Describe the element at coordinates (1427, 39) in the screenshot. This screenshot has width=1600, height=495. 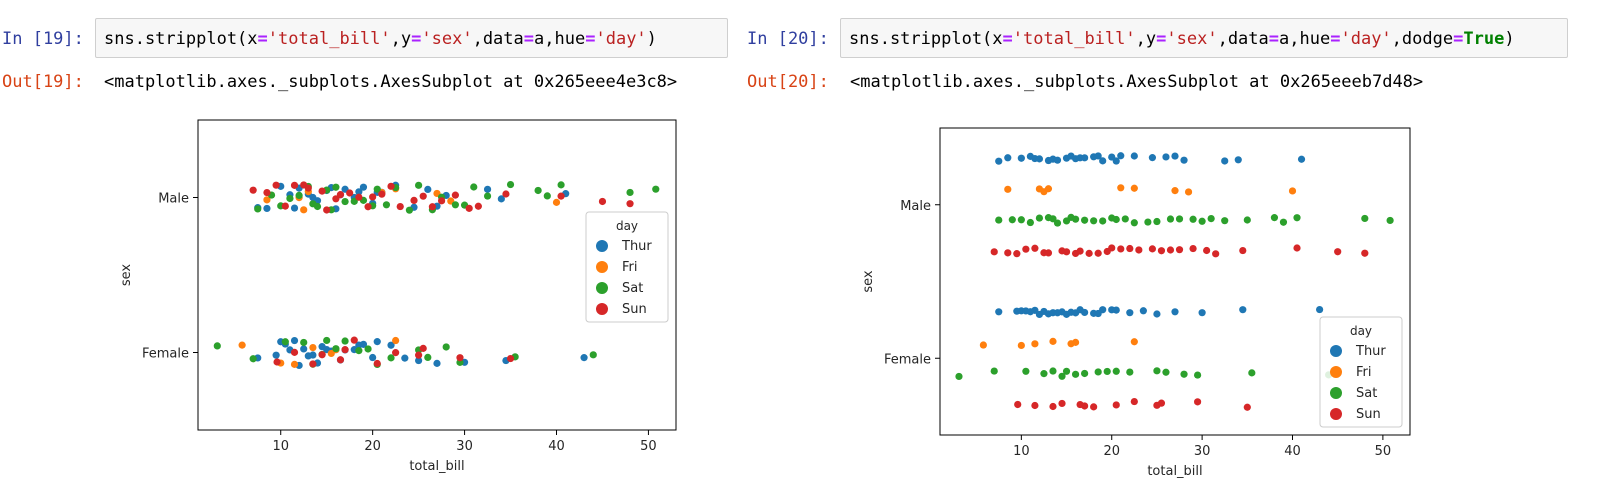
I see `code-token: dodge` at that location.